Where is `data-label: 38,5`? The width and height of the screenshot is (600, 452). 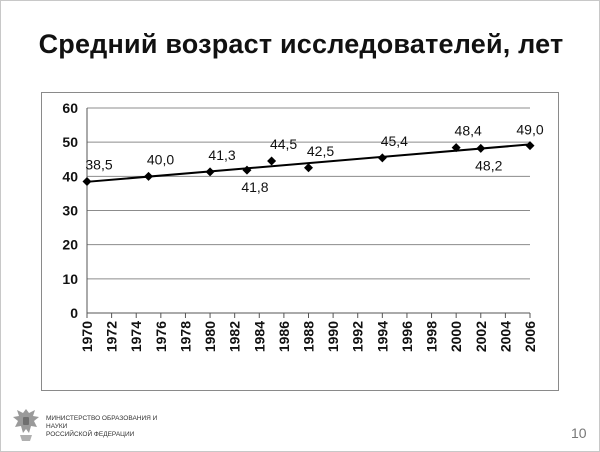
data-label: 38,5 is located at coordinates (98, 164).